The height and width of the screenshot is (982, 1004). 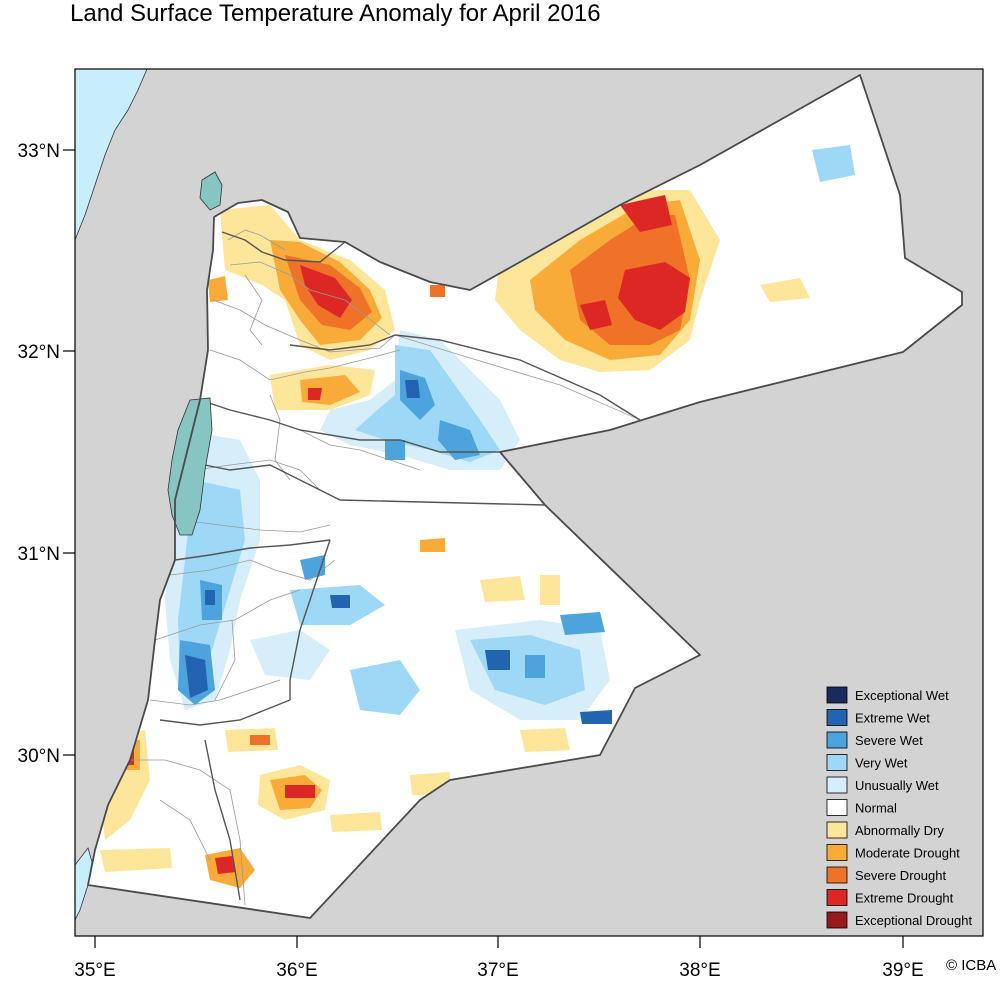 I want to click on legend-label: Very Wet, so click(x=881, y=763).